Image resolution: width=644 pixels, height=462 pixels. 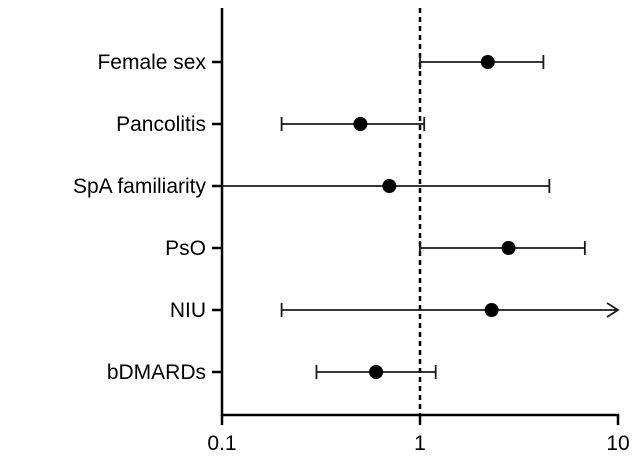 What do you see at coordinates (140, 186) in the screenshot?
I see `row-label: SpA familiarity` at bounding box center [140, 186].